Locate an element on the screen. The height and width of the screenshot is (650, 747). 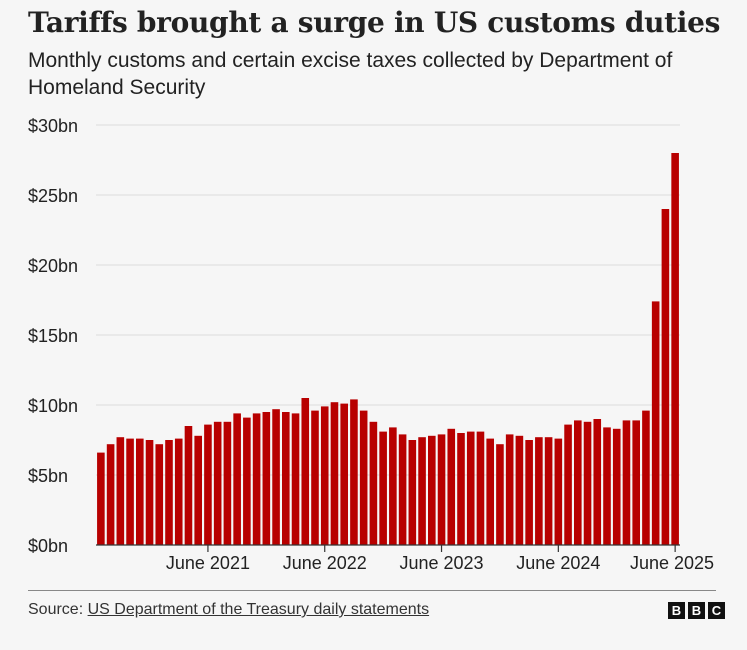
bar-apr-2025 is located at coordinates (655, 423).